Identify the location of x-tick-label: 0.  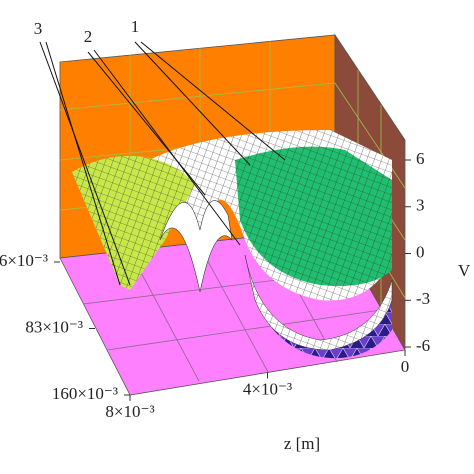
(405, 366).